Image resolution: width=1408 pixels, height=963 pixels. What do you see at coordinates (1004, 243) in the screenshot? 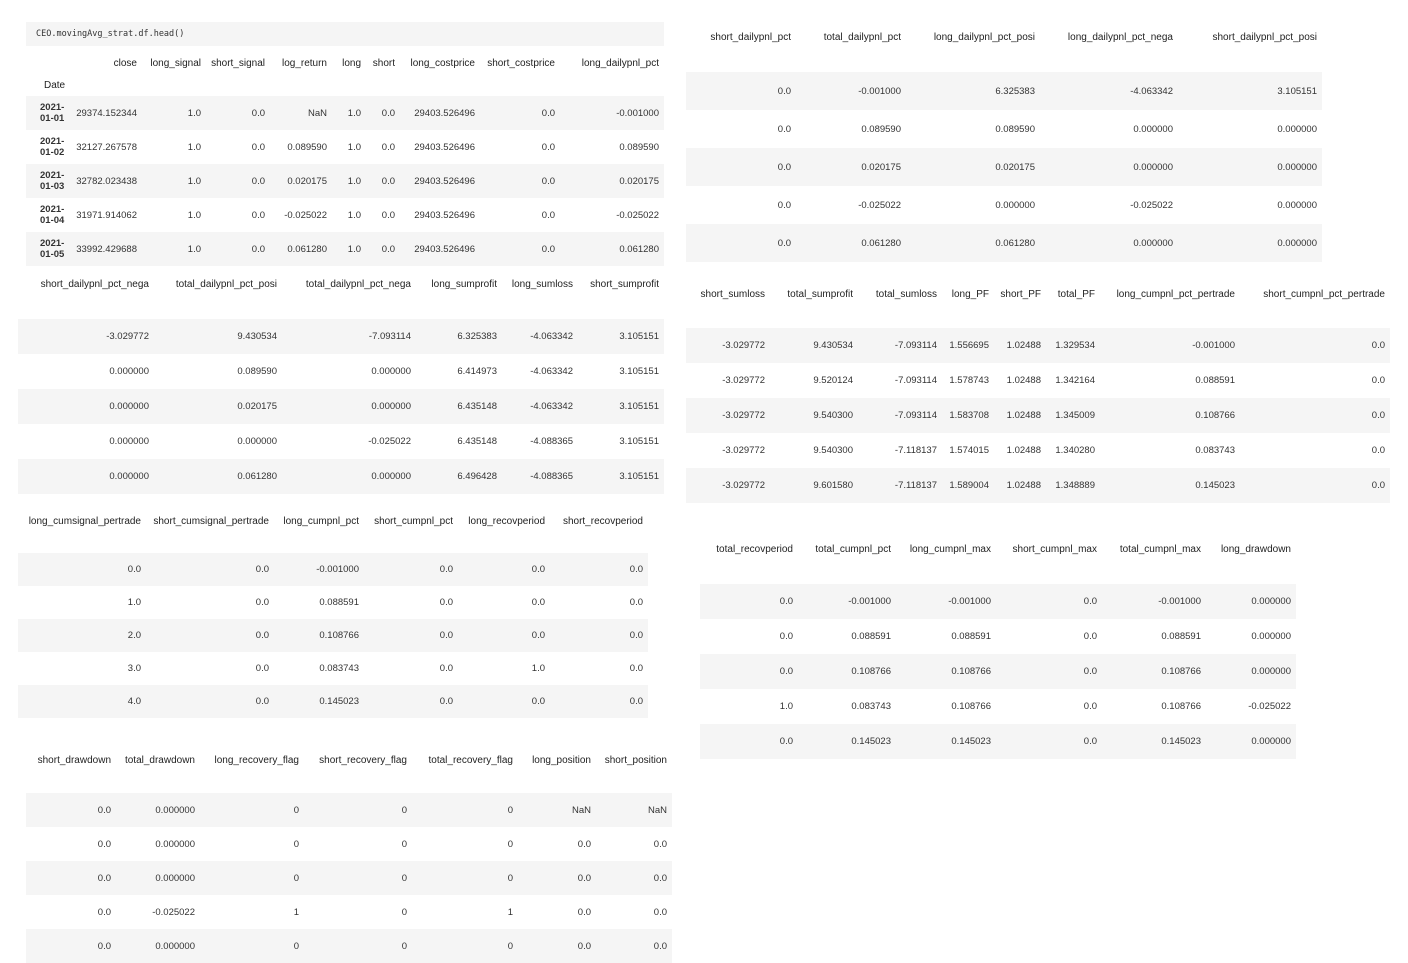
I see `table-row: 0.0 0.061280 0.061280 0.000000 0.000000` at bounding box center [1004, 243].